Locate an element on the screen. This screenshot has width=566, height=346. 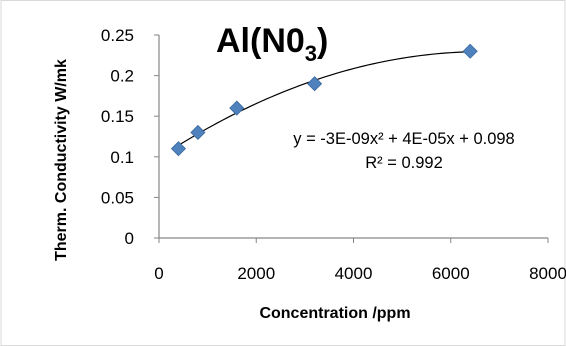
y-axis-title: Therm. Conductivity W/mk is located at coordinates (61, 160).